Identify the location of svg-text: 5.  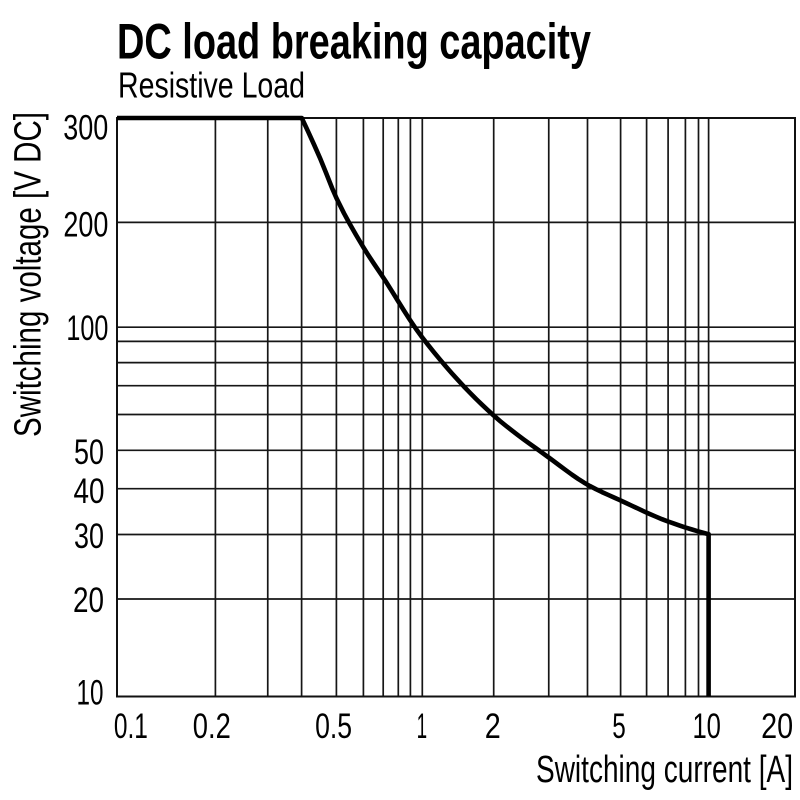
(619, 726).